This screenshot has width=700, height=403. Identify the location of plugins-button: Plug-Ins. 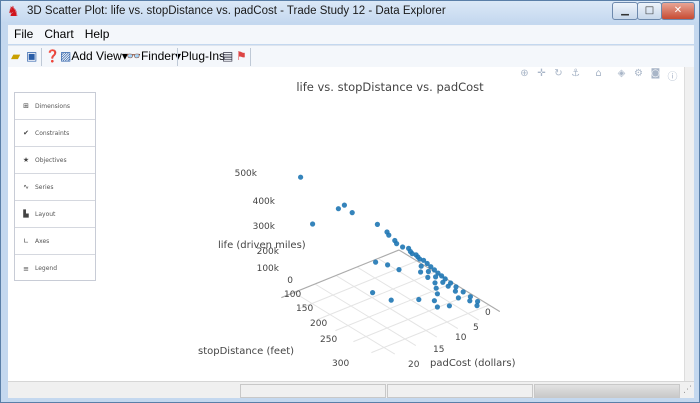
(203, 56).